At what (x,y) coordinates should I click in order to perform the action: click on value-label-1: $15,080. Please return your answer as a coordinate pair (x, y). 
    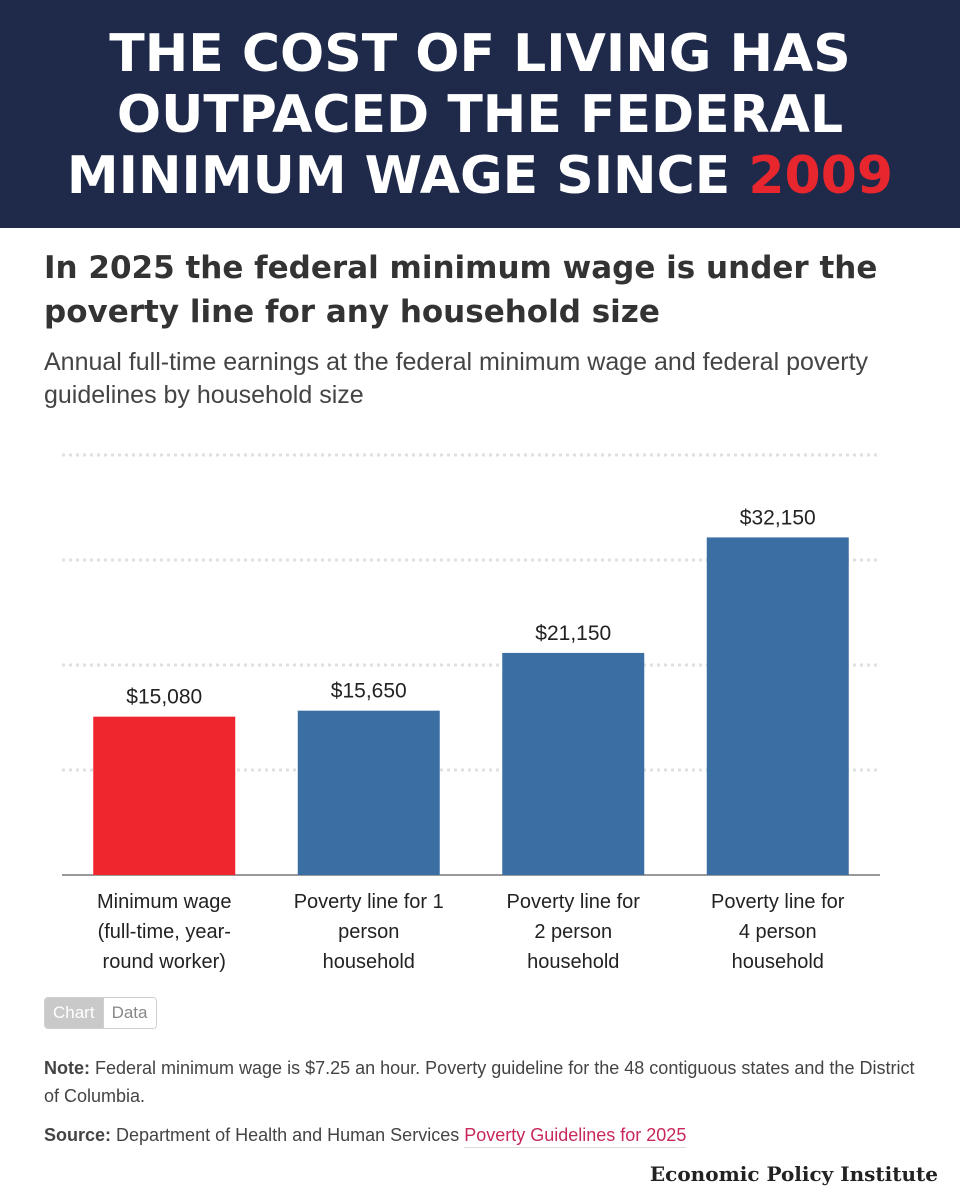
    Looking at the image, I should click on (164, 697).